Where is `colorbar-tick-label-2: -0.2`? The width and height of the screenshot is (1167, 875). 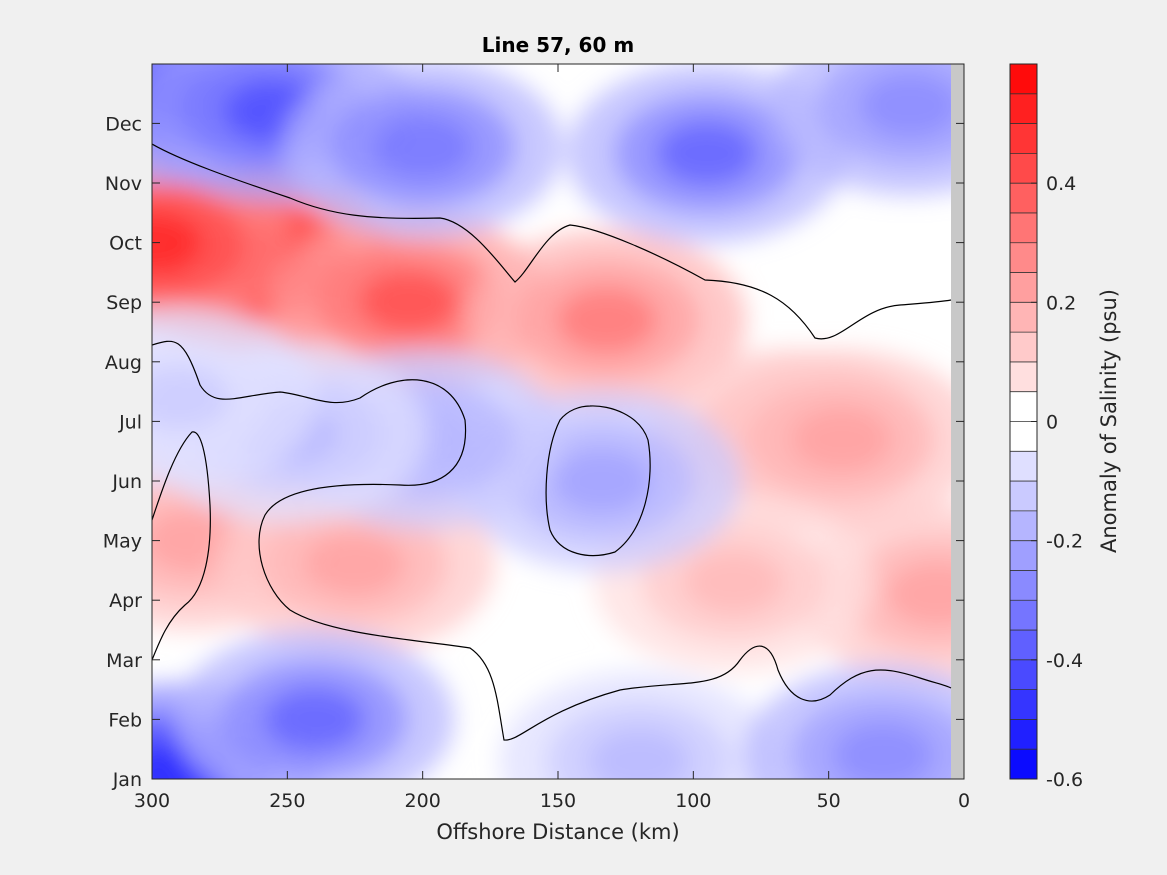 colorbar-tick-label-2: -0.2 is located at coordinates (1064, 542).